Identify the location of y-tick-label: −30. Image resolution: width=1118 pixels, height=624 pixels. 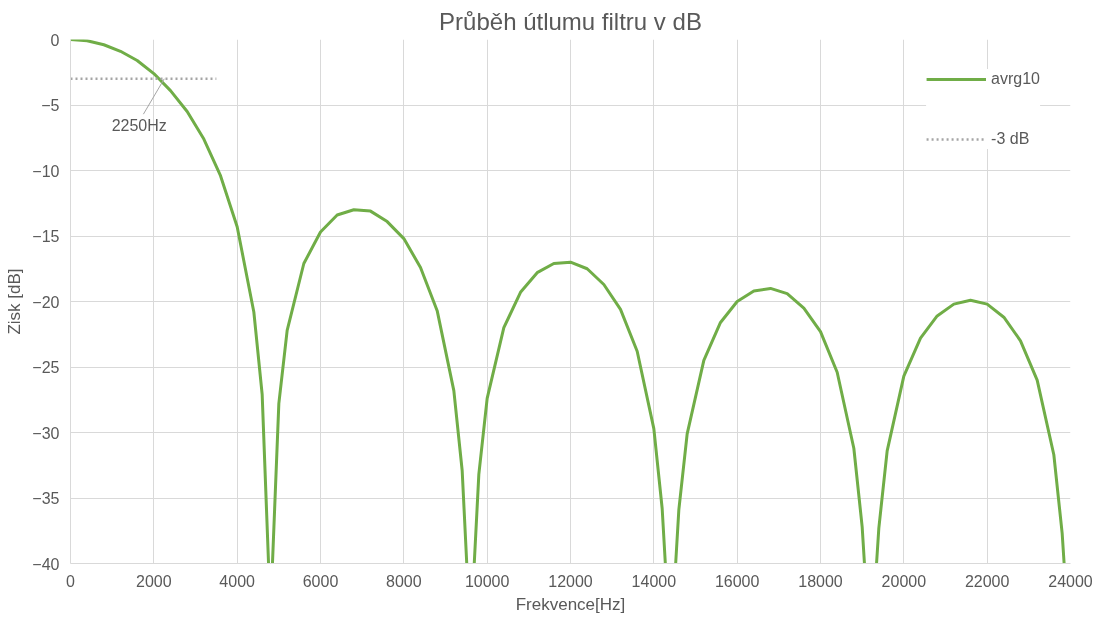
(46, 433).